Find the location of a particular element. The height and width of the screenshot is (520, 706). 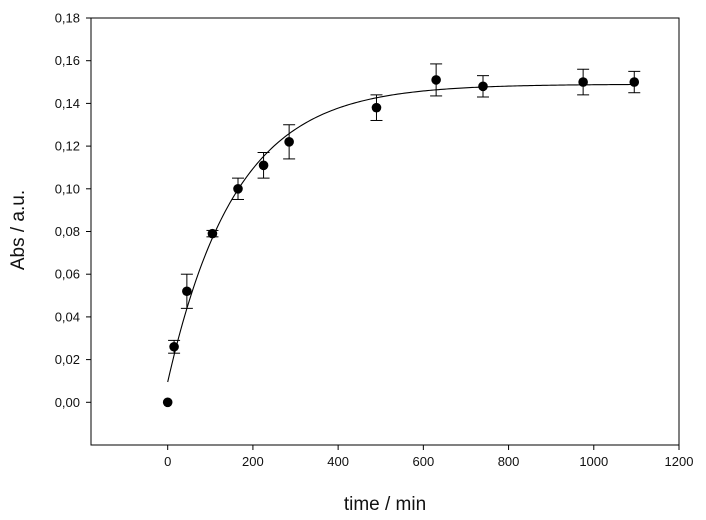

y-tick-label: 0,16 is located at coordinates (67, 60).